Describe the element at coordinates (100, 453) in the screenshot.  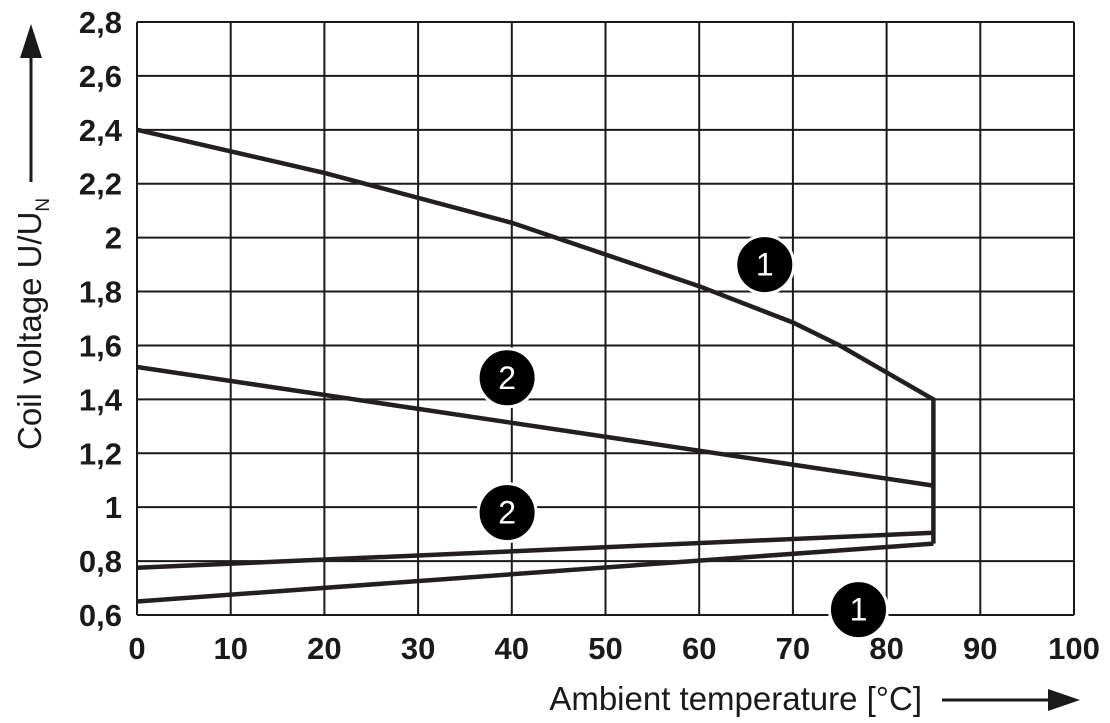
I see `y-tick-label-3: 1,2` at that location.